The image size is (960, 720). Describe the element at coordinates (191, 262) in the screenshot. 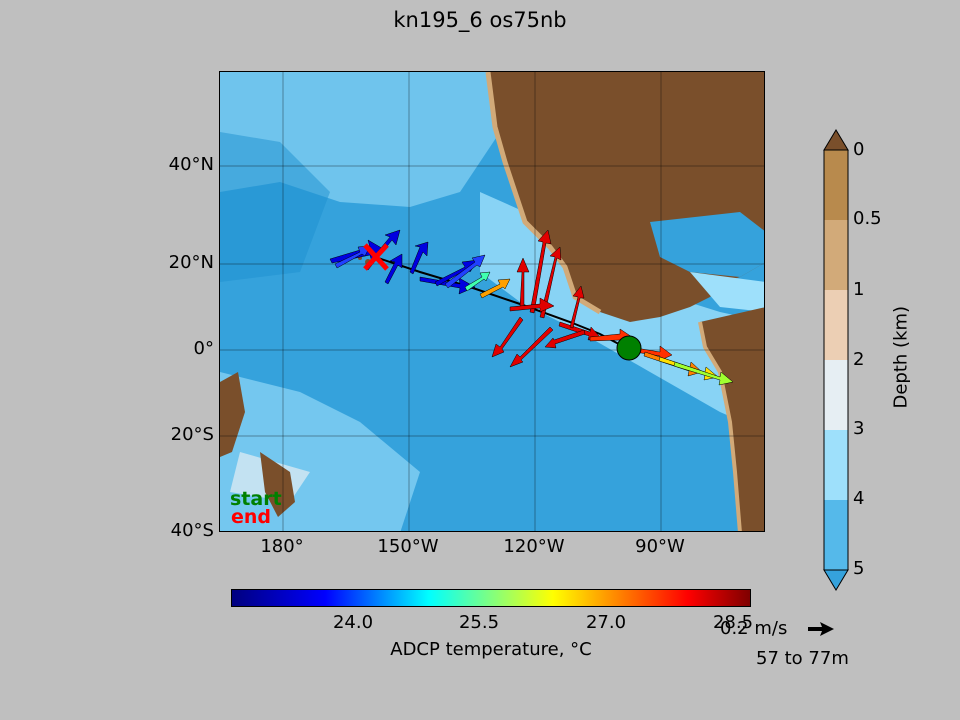

I see `lat-tick-label: 20°N` at that location.